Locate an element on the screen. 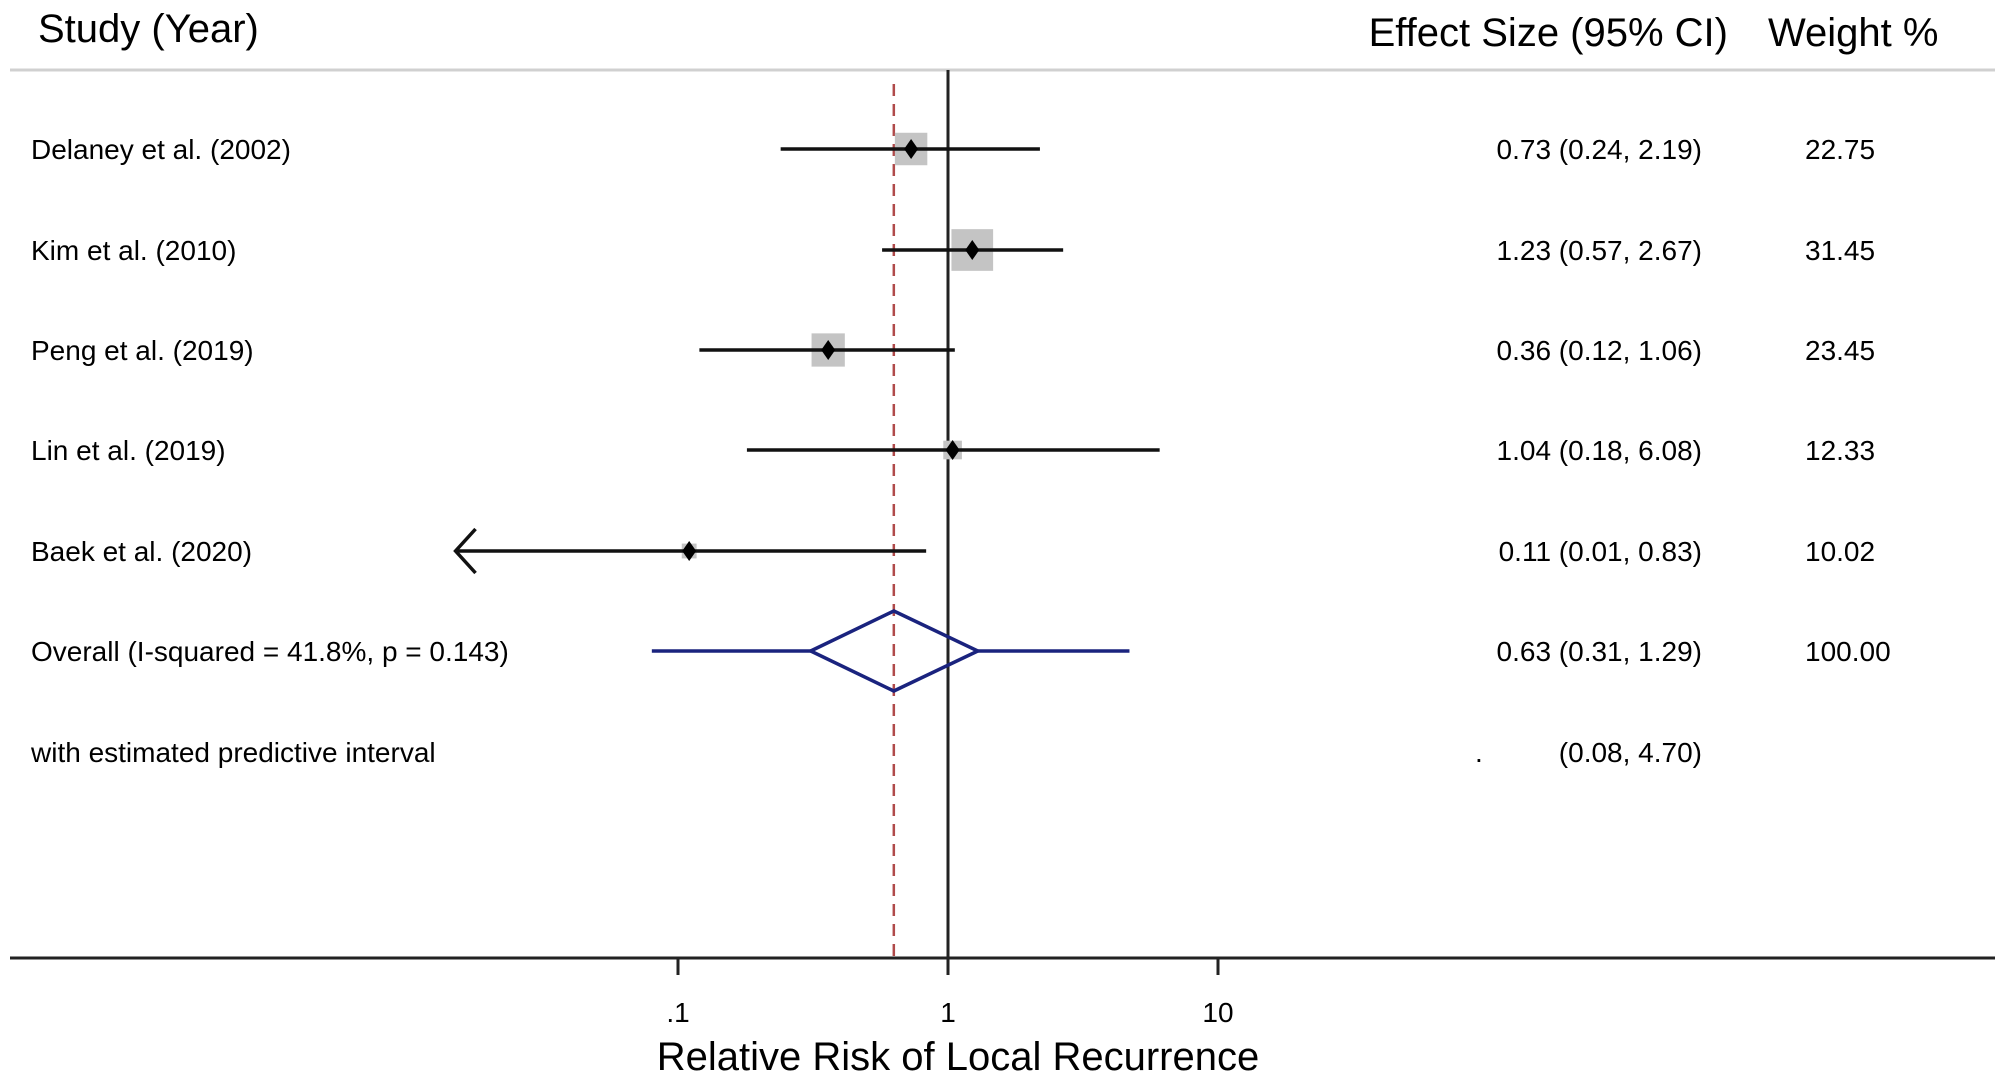 The height and width of the screenshot is (1080, 2000). overall-label: Overall (I-squared = 41.8%, p = 0.143) is located at coordinates (270, 651).